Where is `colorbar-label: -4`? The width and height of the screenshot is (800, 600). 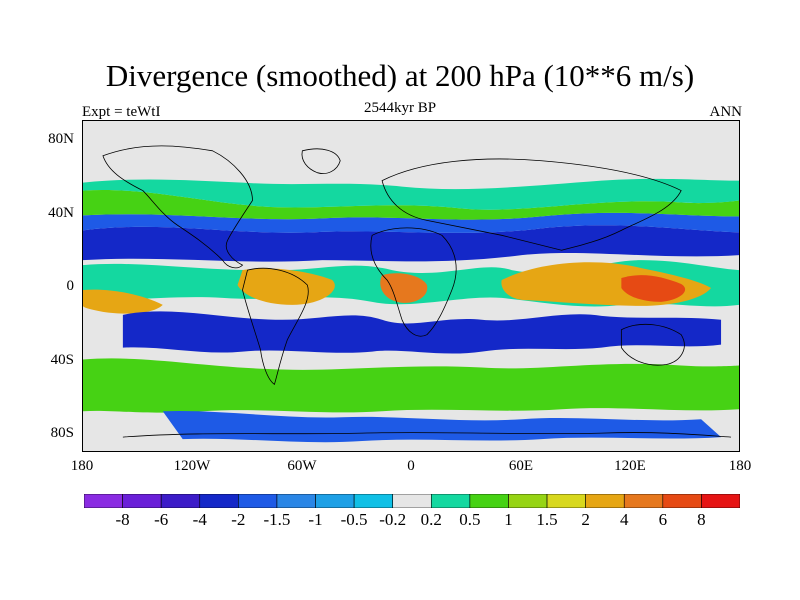
colorbar-label: -4 is located at coordinates (199, 519).